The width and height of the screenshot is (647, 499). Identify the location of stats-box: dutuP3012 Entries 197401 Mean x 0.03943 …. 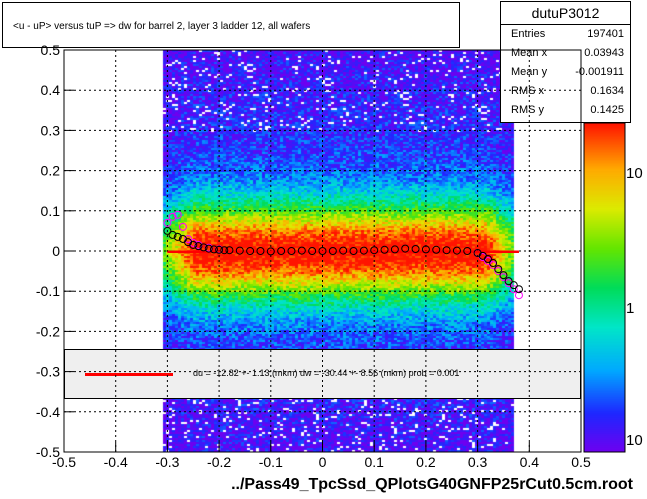
(565, 62).